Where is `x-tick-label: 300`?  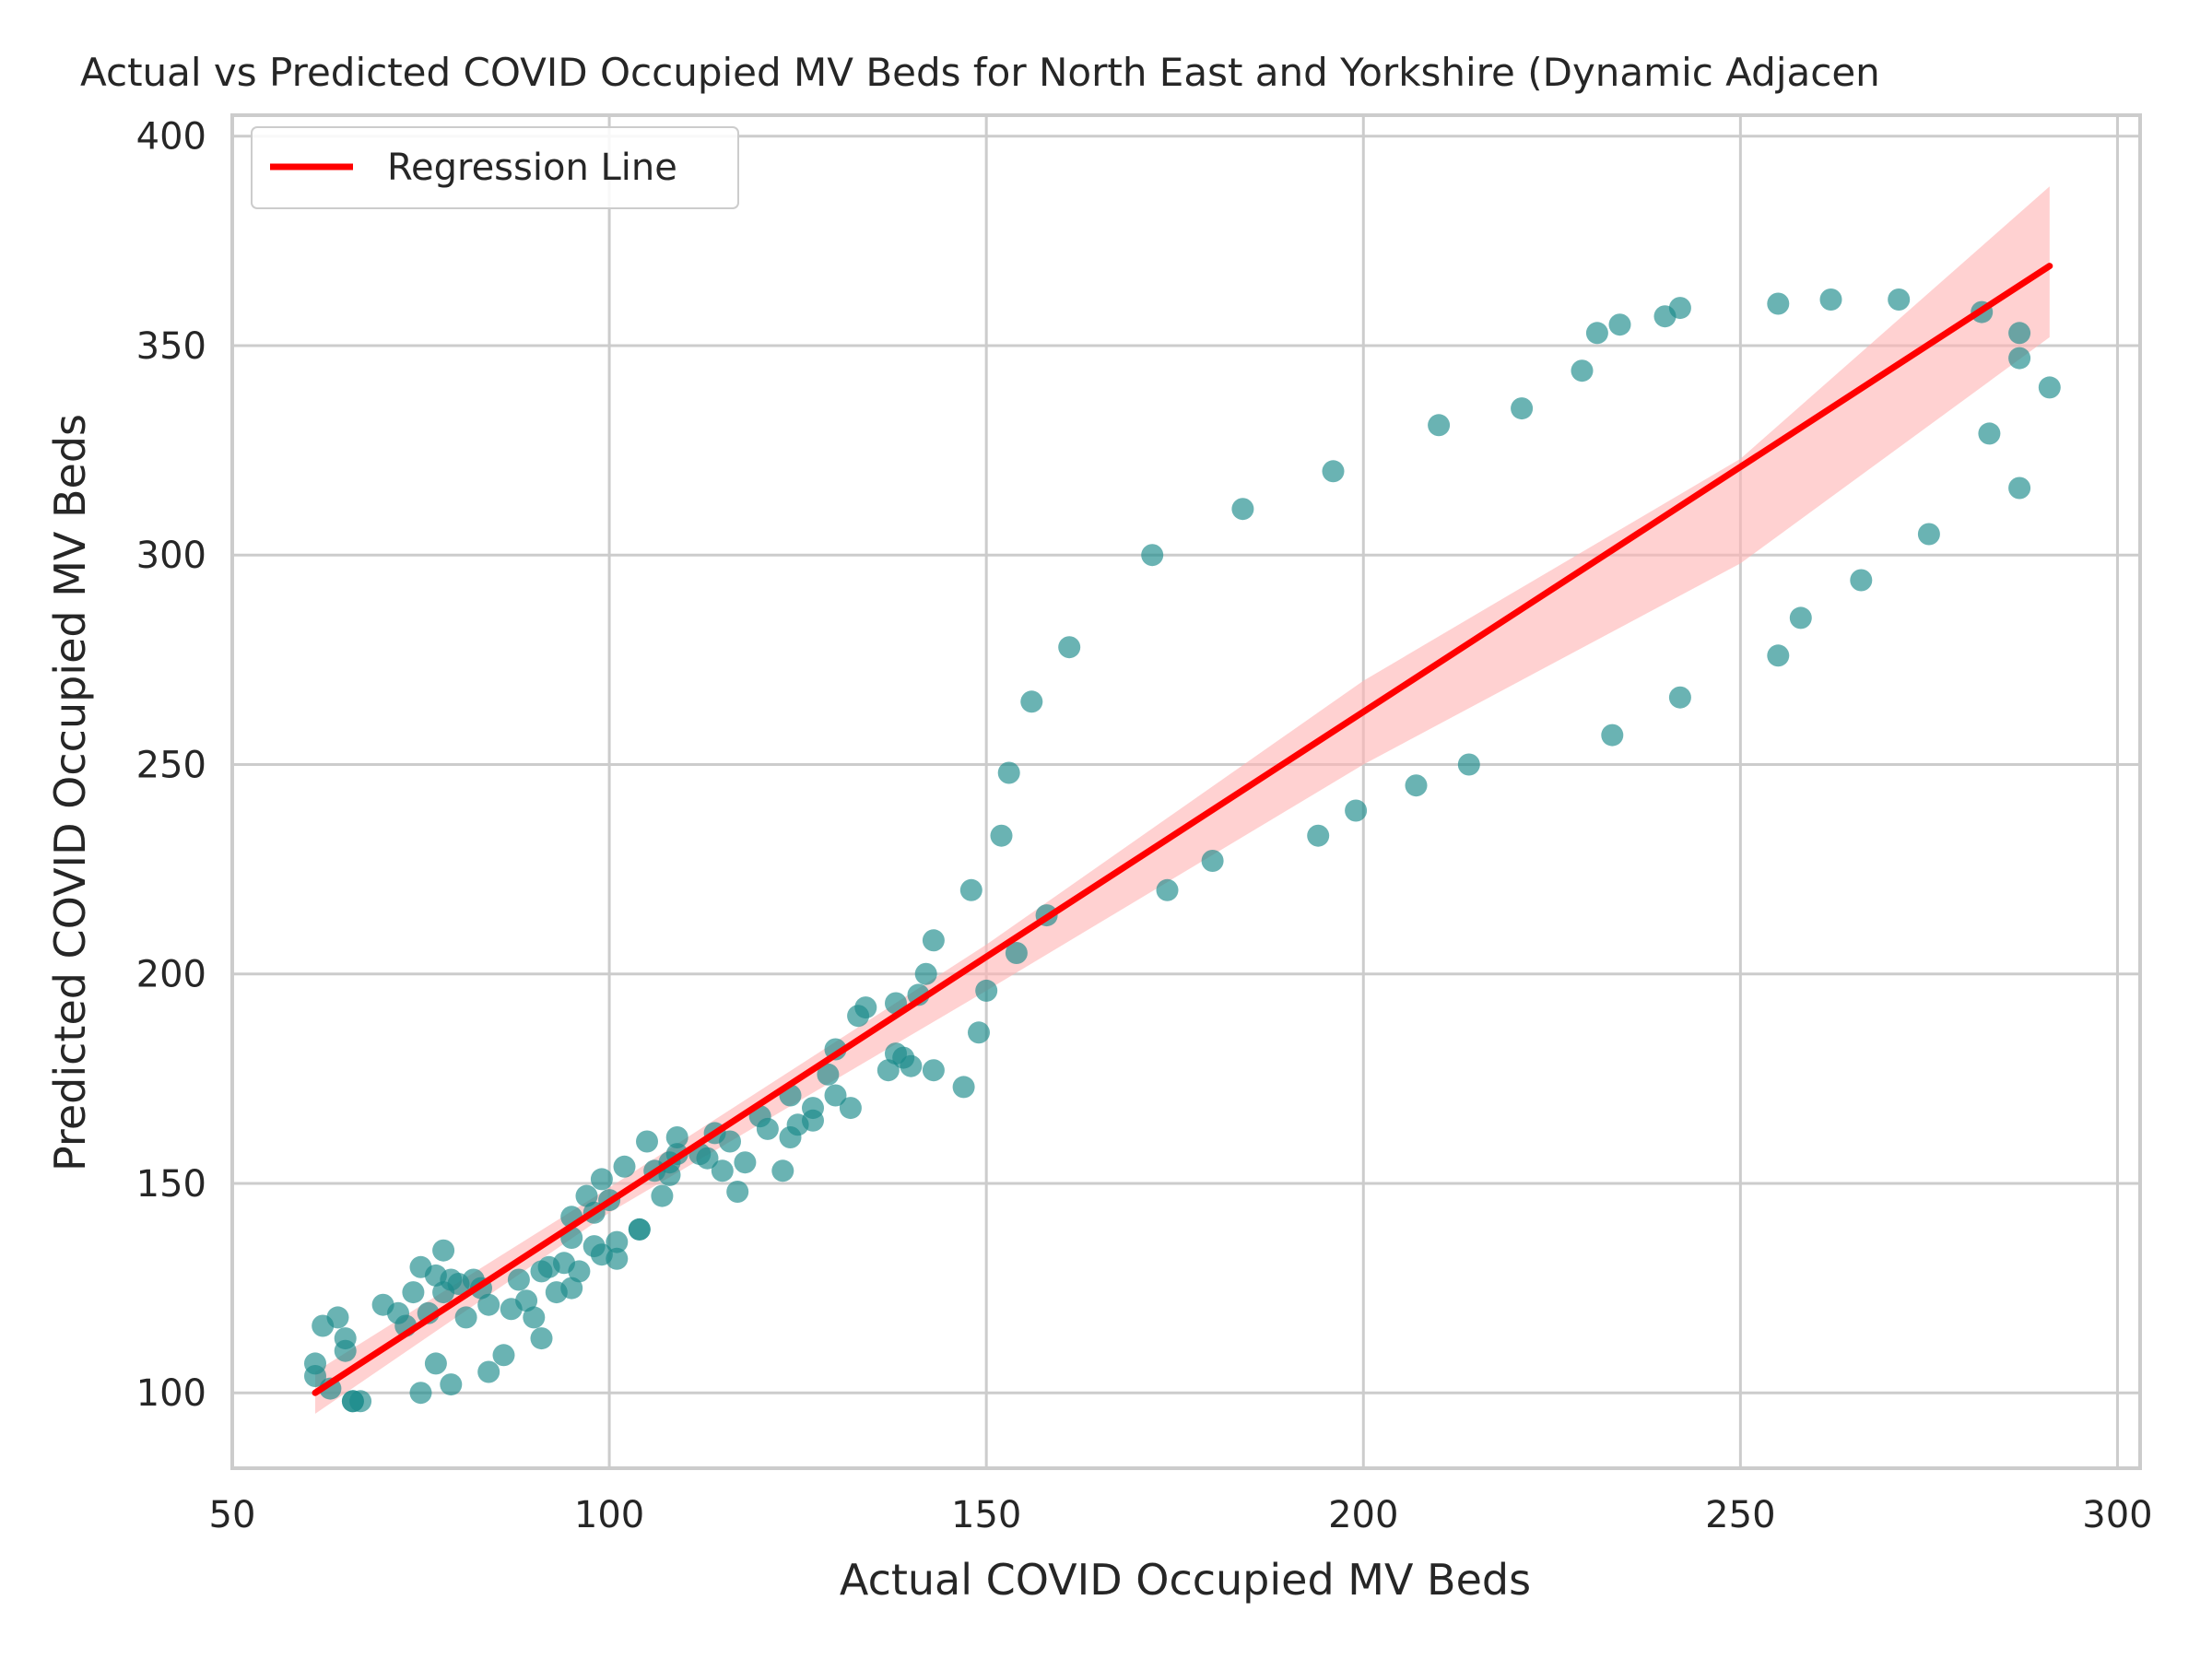 x-tick-label: 300 is located at coordinates (2117, 1515).